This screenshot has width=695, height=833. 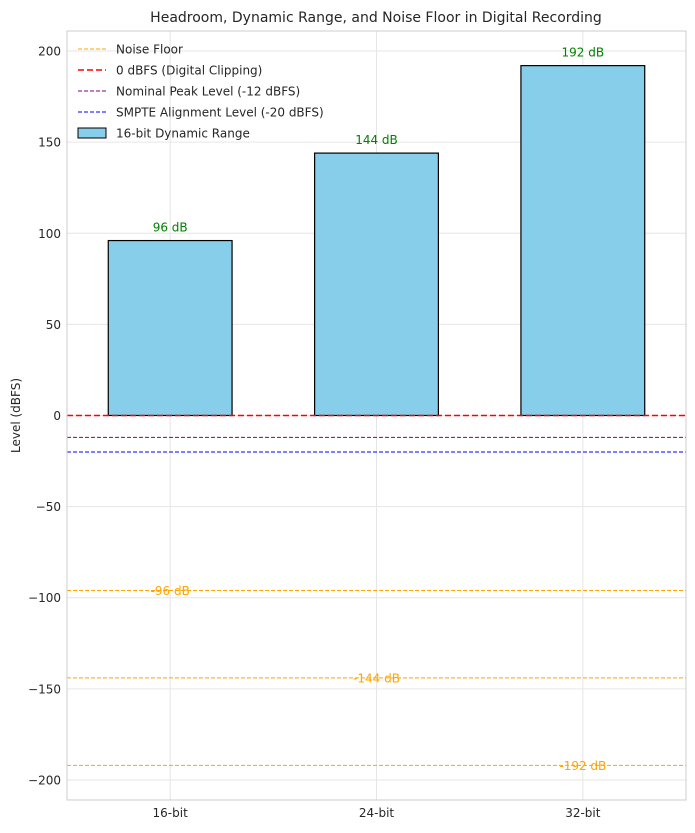 What do you see at coordinates (49, 143) in the screenshot?
I see `y-tick-label: 150` at bounding box center [49, 143].